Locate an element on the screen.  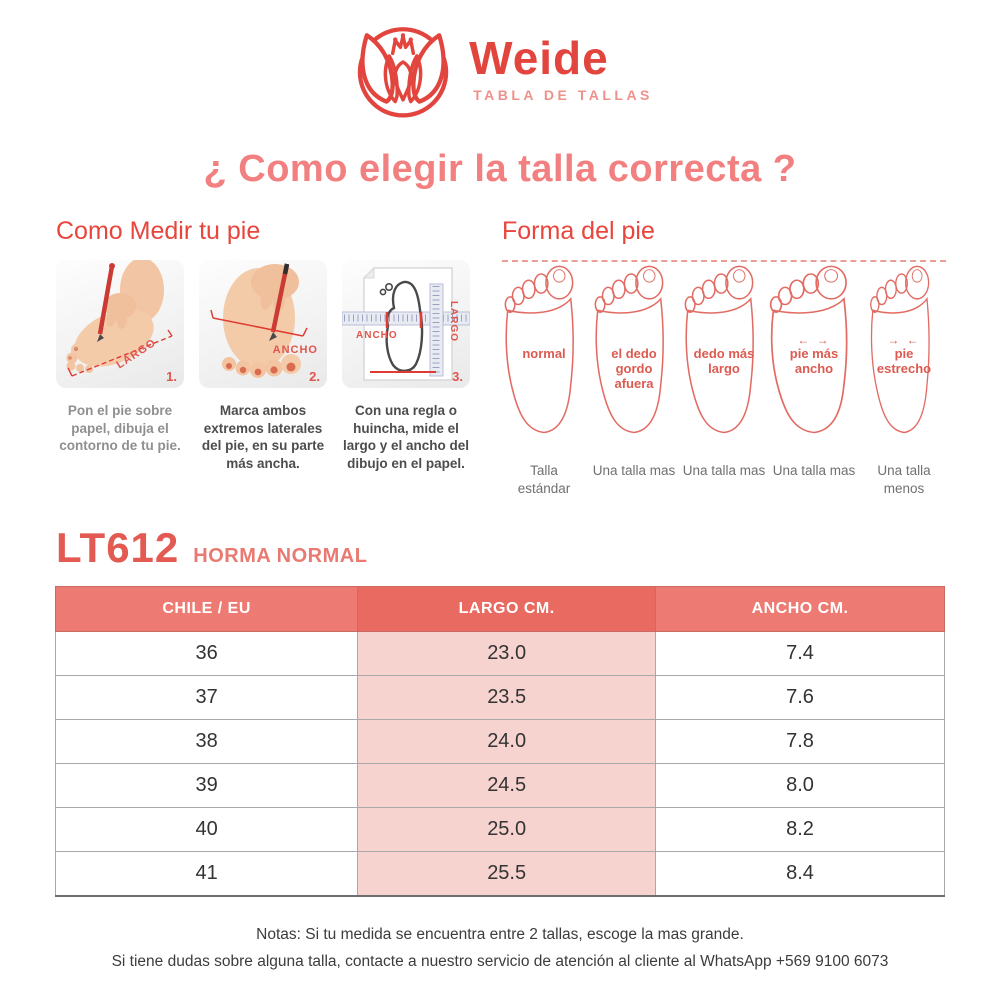
brand-name: Weide is located at coordinates (539, 57).